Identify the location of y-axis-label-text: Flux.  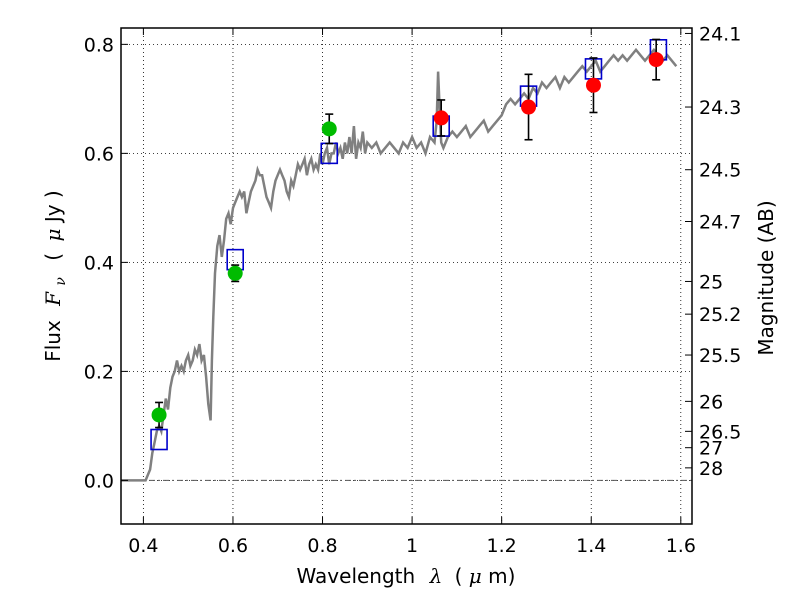
(53, 341).